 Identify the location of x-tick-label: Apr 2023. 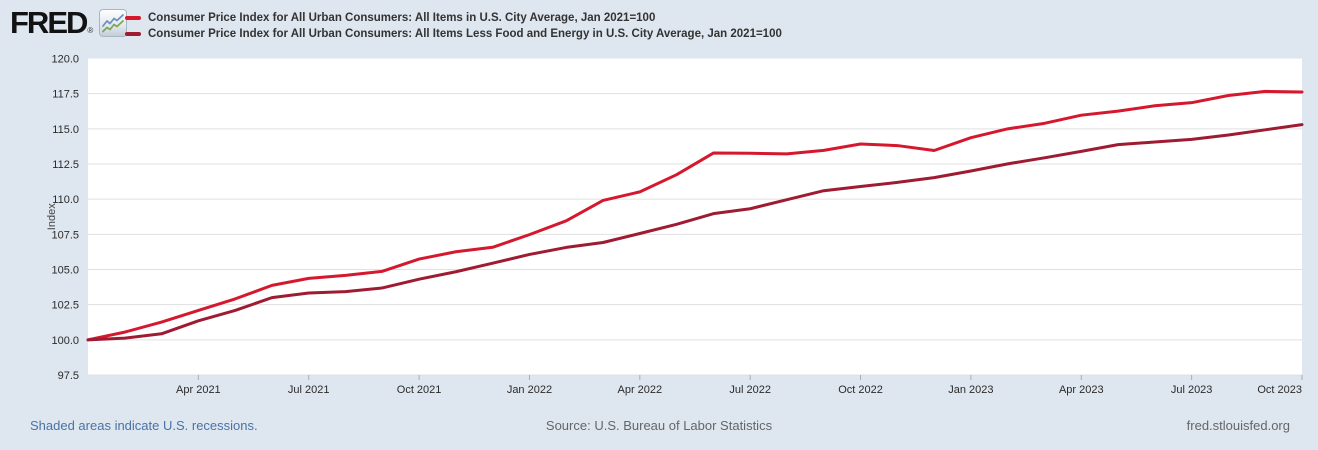
(1081, 390).